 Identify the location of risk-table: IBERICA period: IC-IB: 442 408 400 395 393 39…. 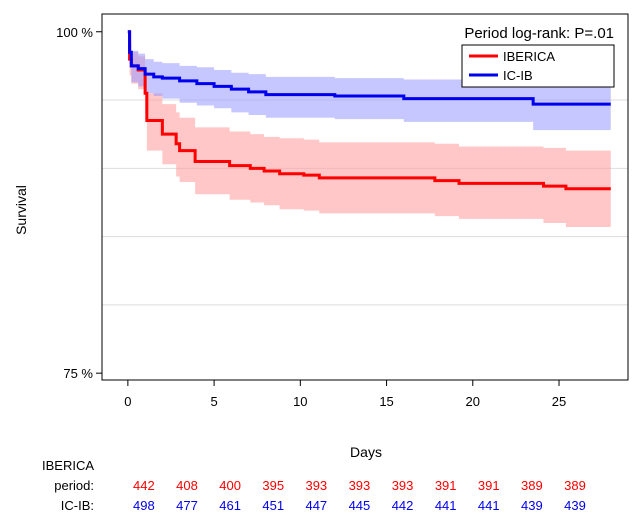
(314, 485).